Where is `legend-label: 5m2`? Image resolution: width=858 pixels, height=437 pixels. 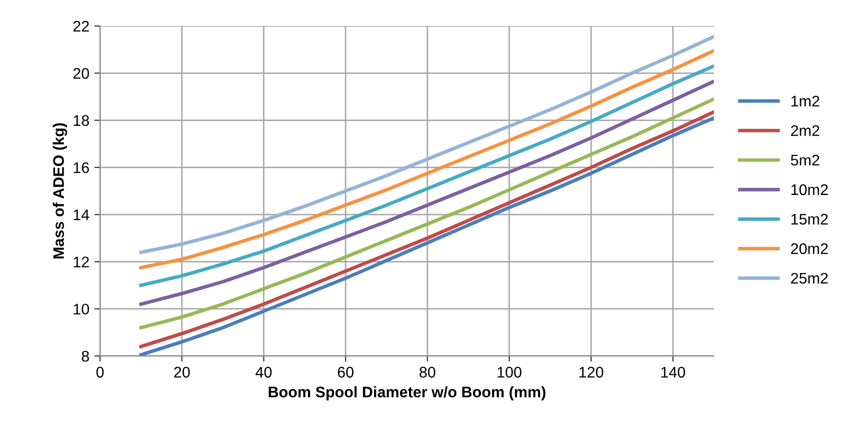
legend-label: 5m2 is located at coordinates (805, 160).